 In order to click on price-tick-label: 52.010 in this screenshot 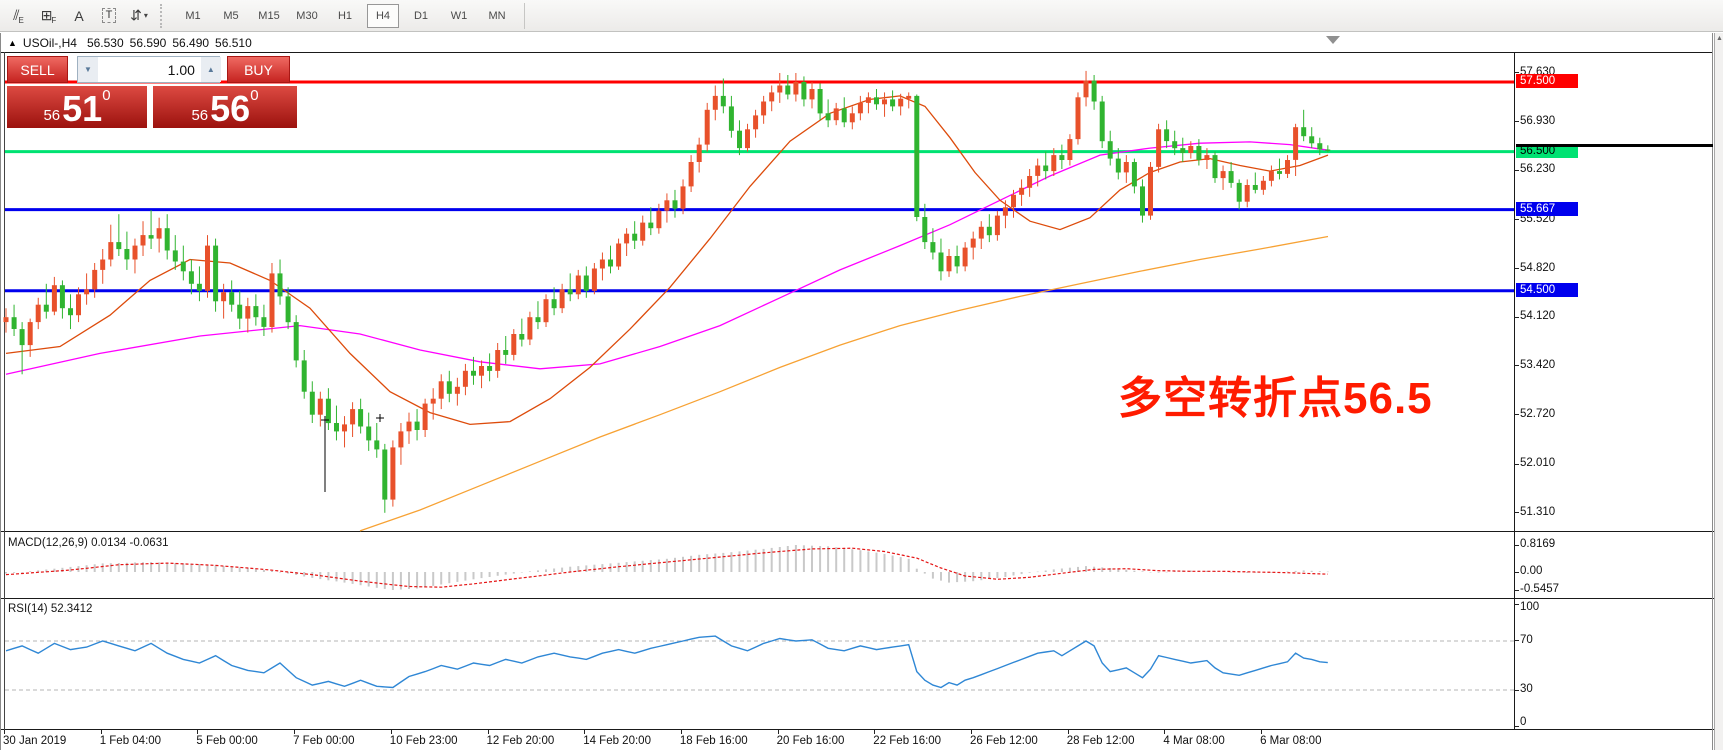, I will do `click(1538, 463)`.